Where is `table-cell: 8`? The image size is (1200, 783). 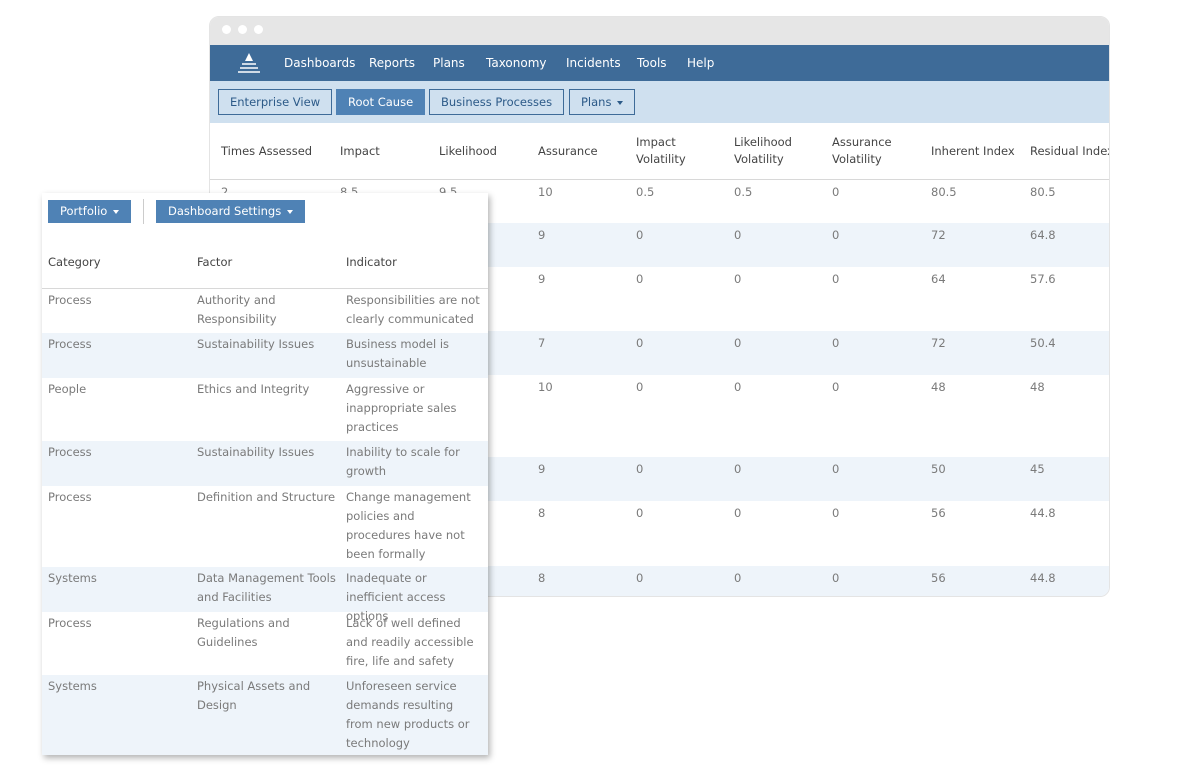 table-cell: 8 is located at coordinates (542, 513).